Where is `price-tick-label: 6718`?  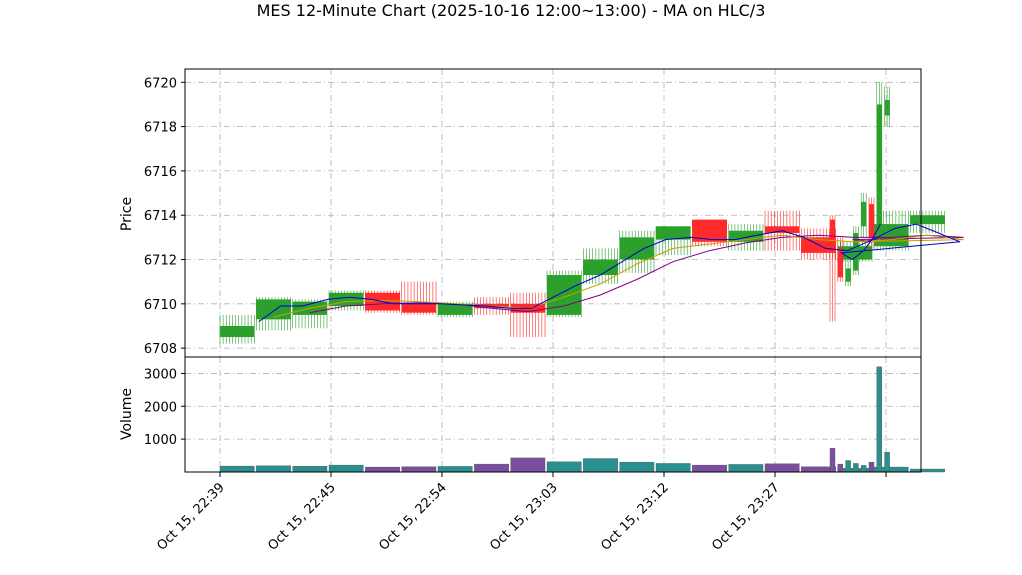 price-tick-label: 6718 is located at coordinates (160, 128).